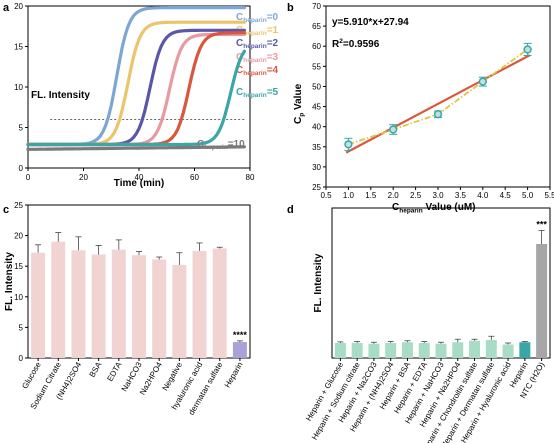  What do you see at coordinates (257, 18) in the screenshot?
I see `series-label: Cheparin=0` at bounding box center [257, 18].